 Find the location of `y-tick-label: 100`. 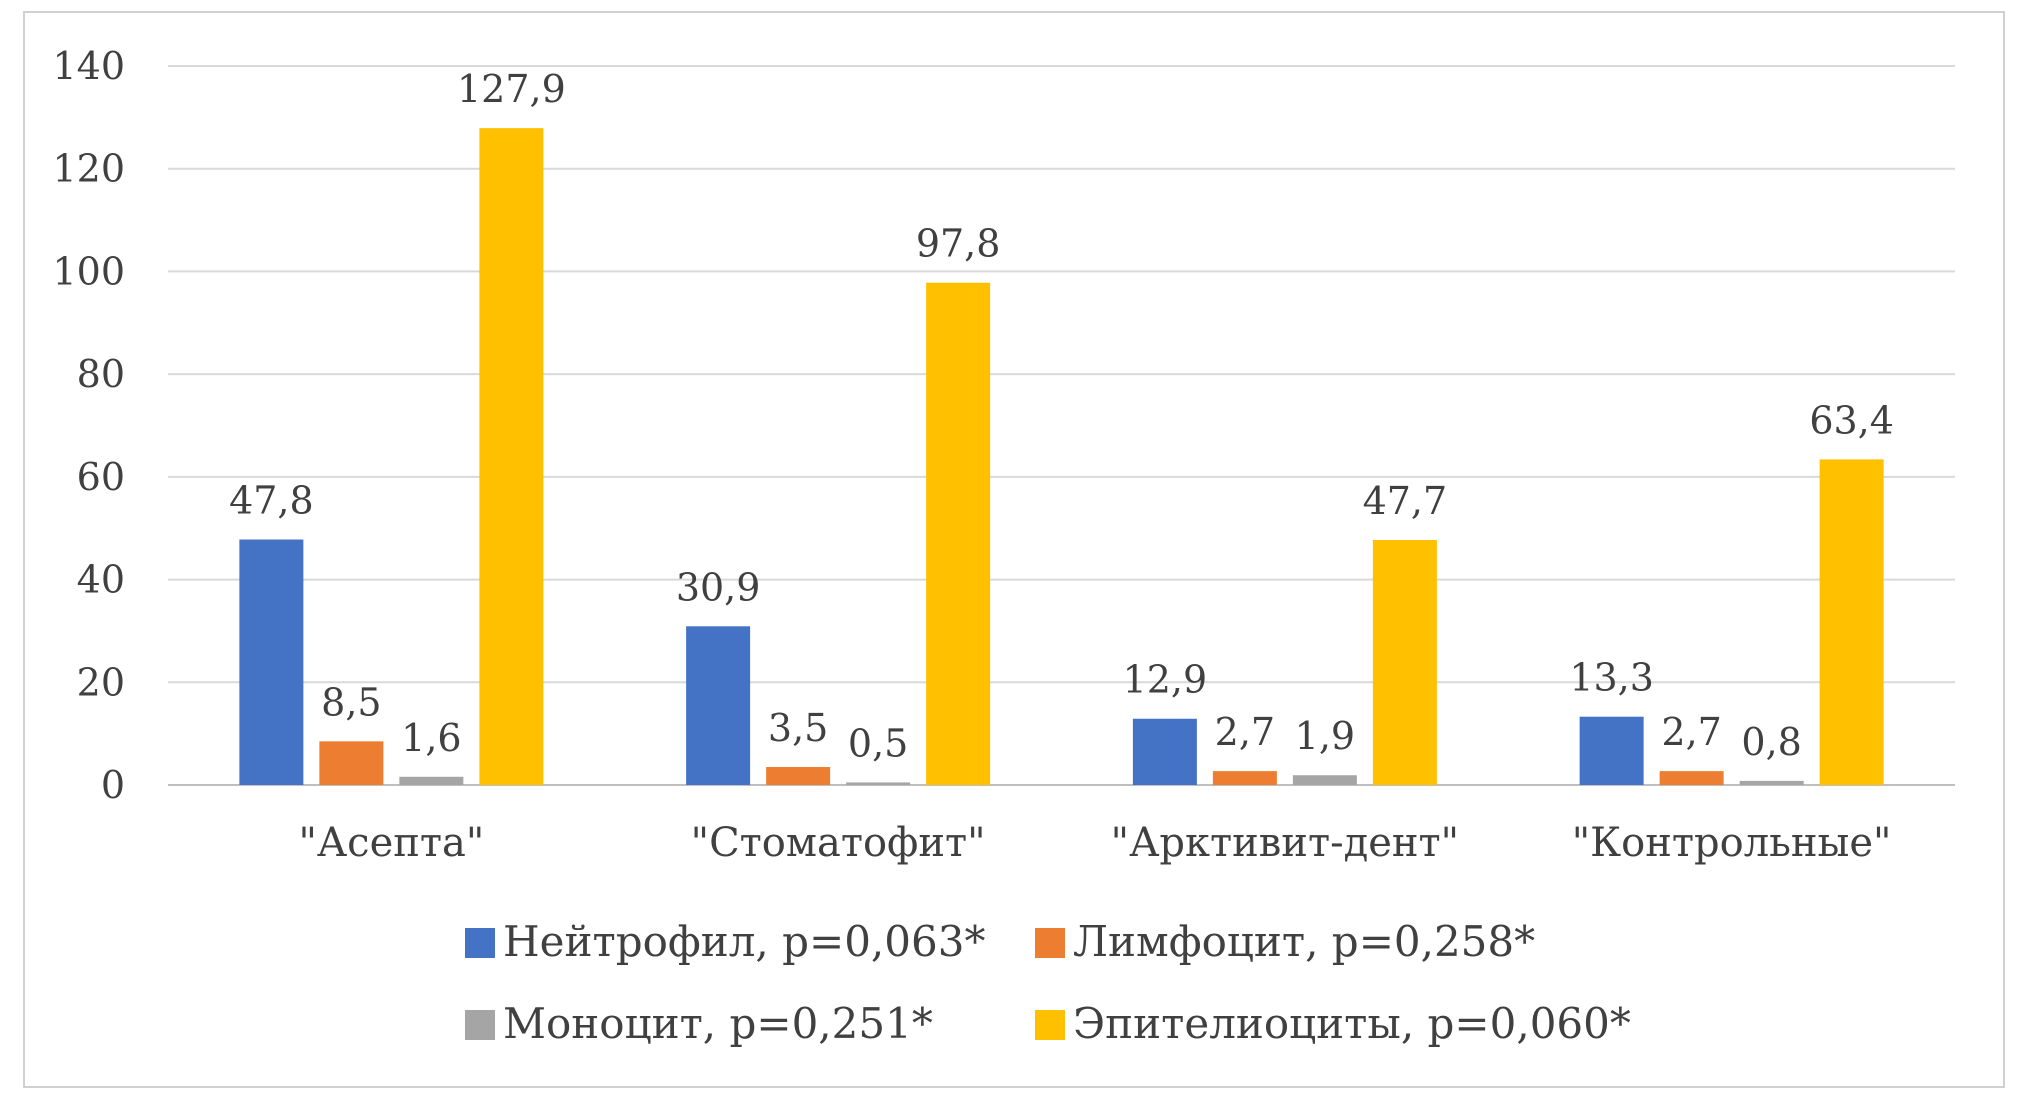

y-tick-label: 100 is located at coordinates (88, 271).